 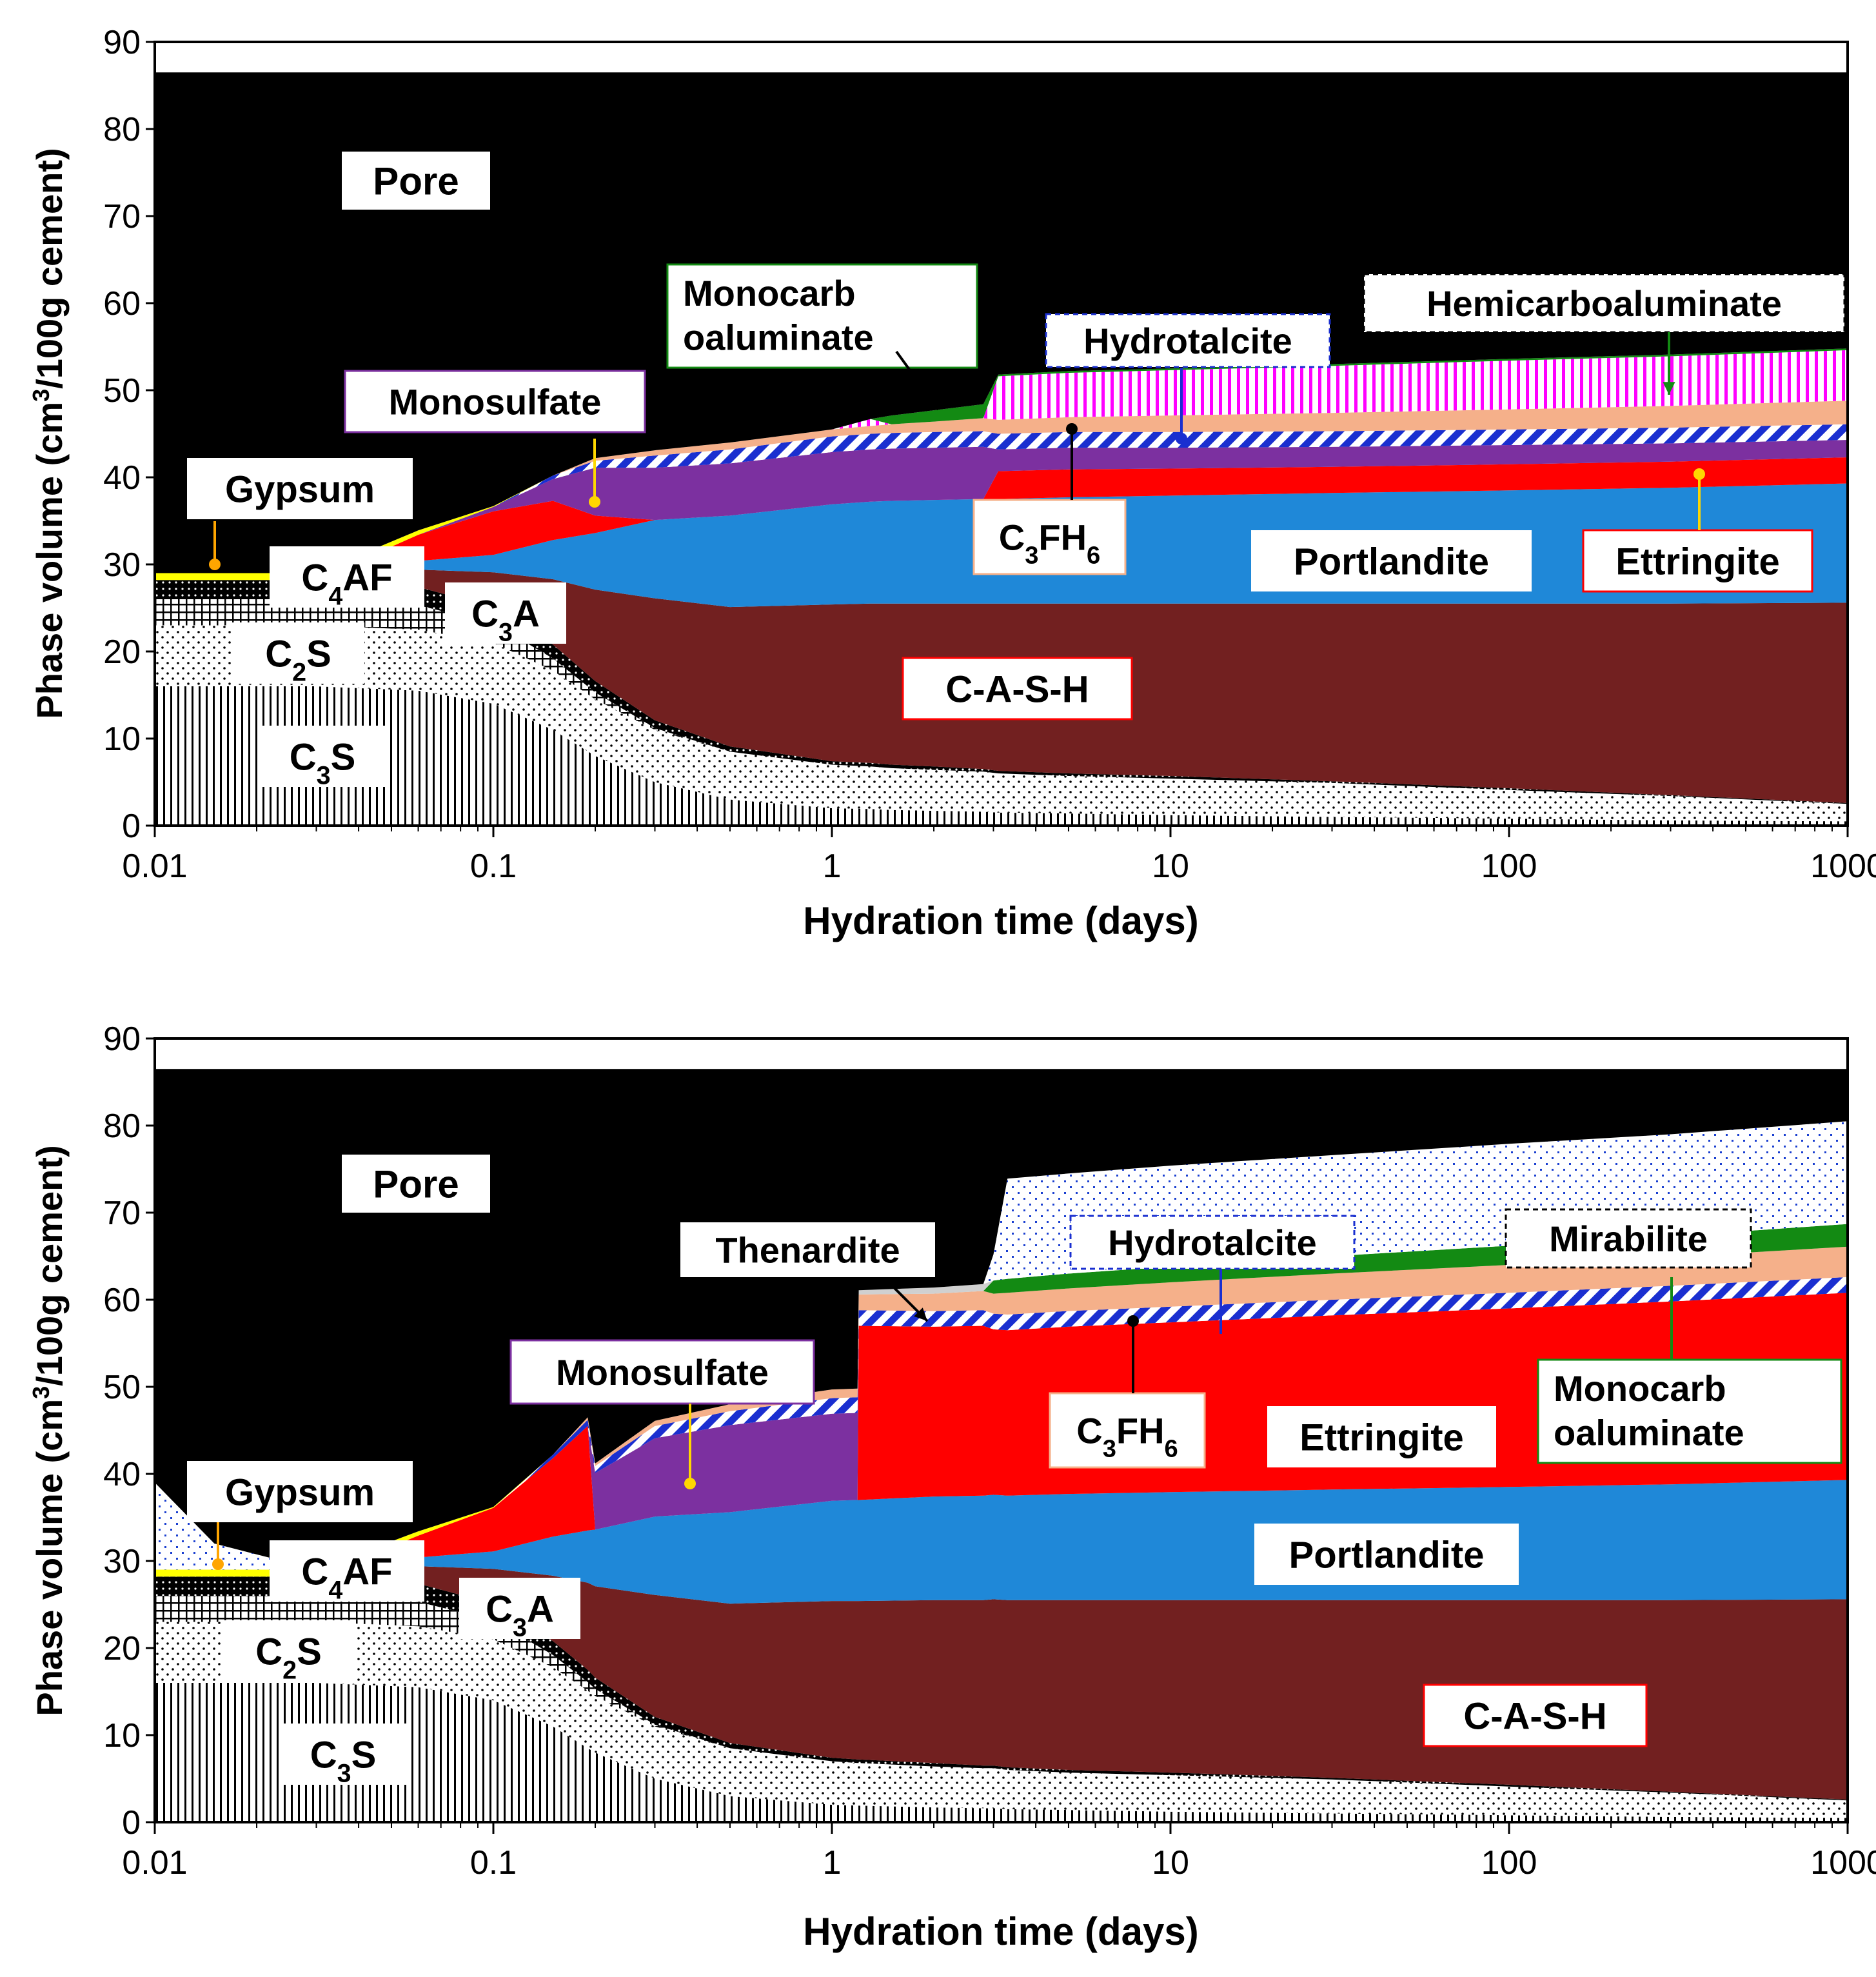 I want to click on panel-b-label-gypsum: Gypsum, so click(x=300, y=1492).